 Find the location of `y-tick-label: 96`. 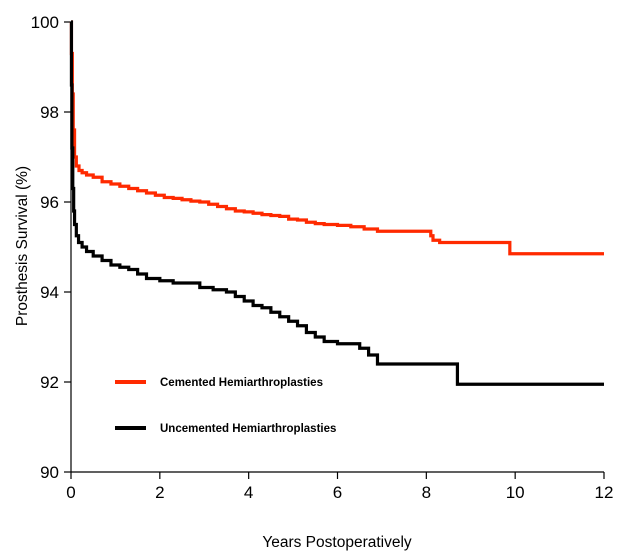

y-tick-label: 96 is located at coordinates (49, 202).